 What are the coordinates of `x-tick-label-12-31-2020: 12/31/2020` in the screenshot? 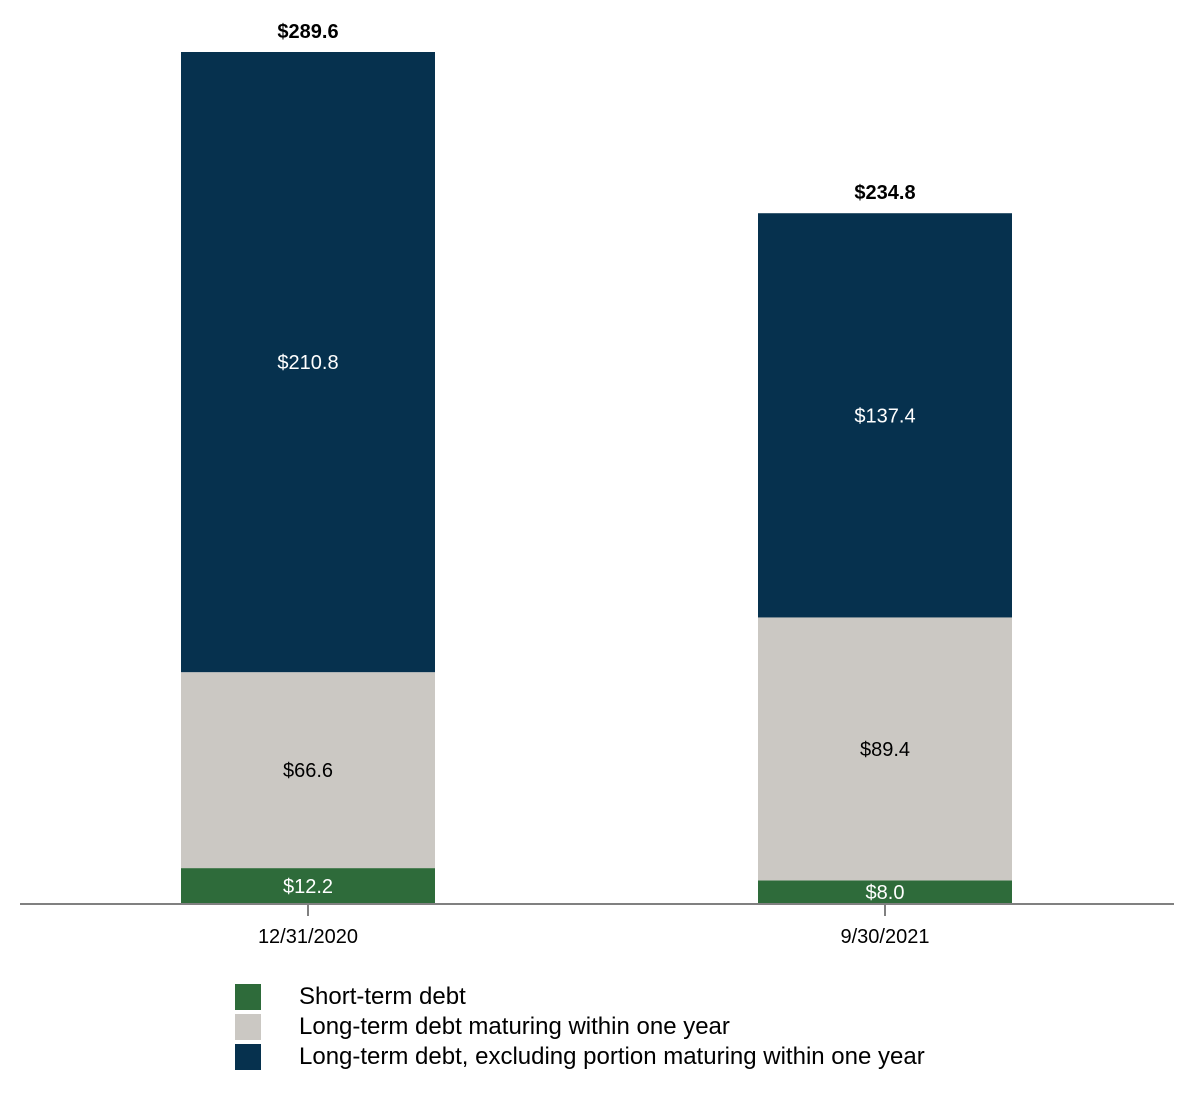 It's located at (308, 937).